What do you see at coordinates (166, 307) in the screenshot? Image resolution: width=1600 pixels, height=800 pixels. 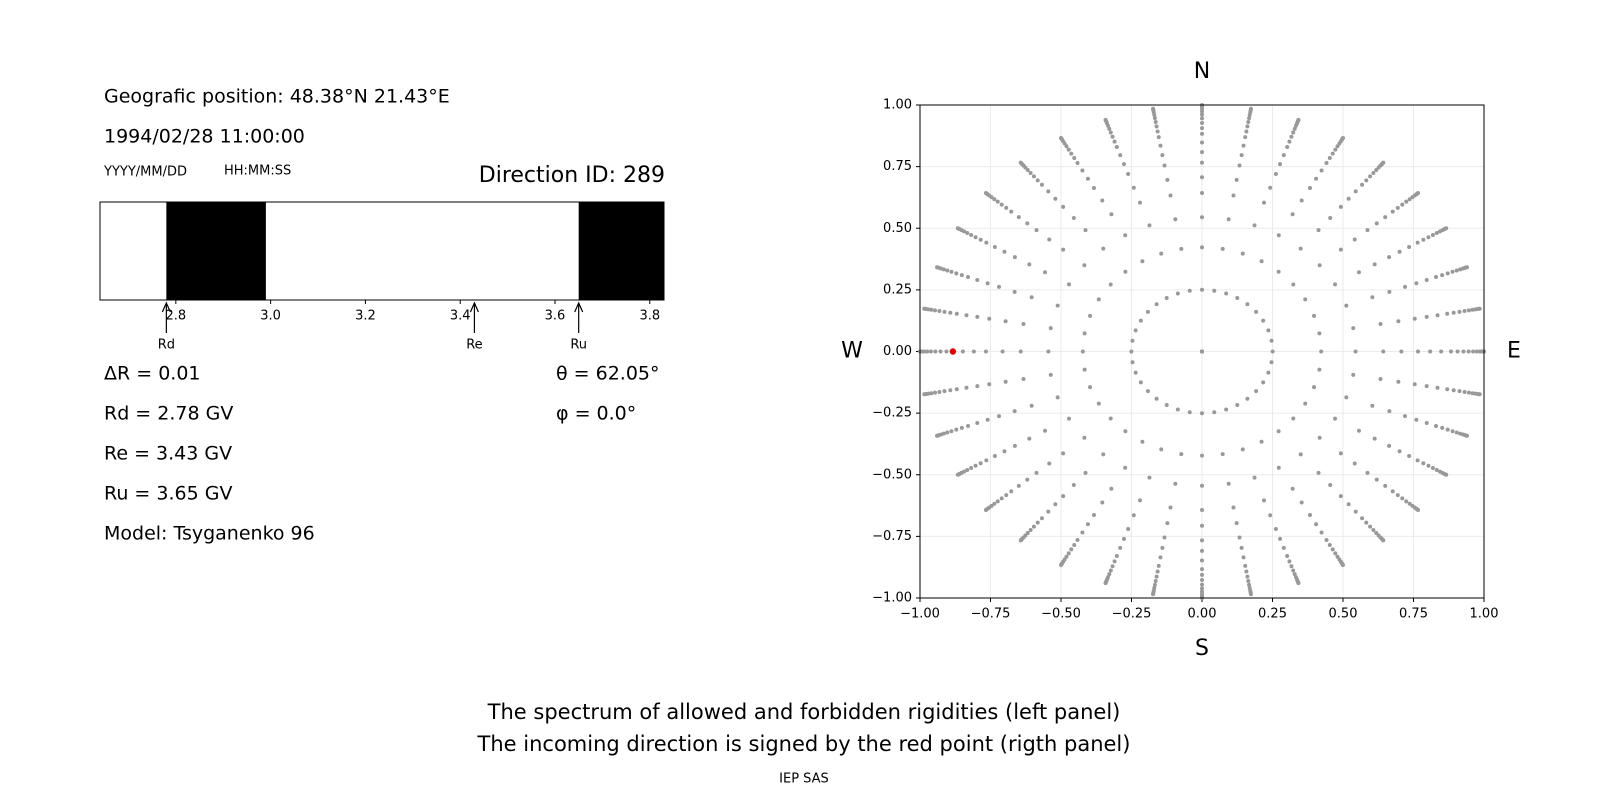 I see `arrow-head` at bounding box center [166, 307].